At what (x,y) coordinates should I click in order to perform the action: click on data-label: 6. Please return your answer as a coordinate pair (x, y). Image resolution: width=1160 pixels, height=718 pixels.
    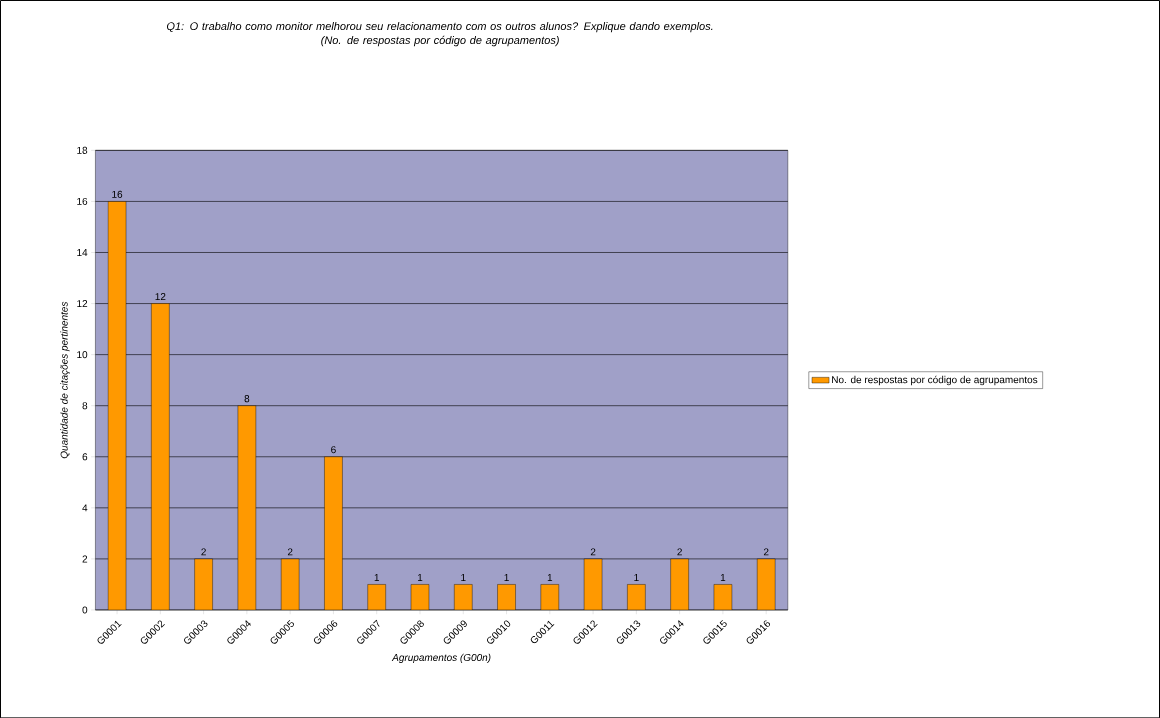
    Looking at the image, I should click on (333, 449).